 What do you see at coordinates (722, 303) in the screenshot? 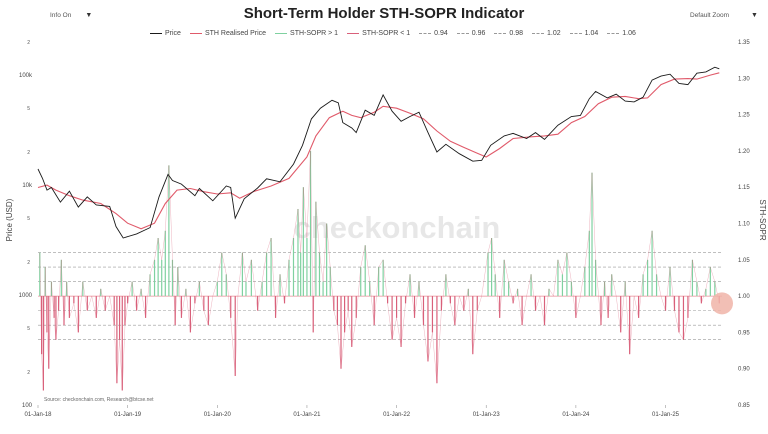
I see `highlight-marker` at bounding box center [722, 303].